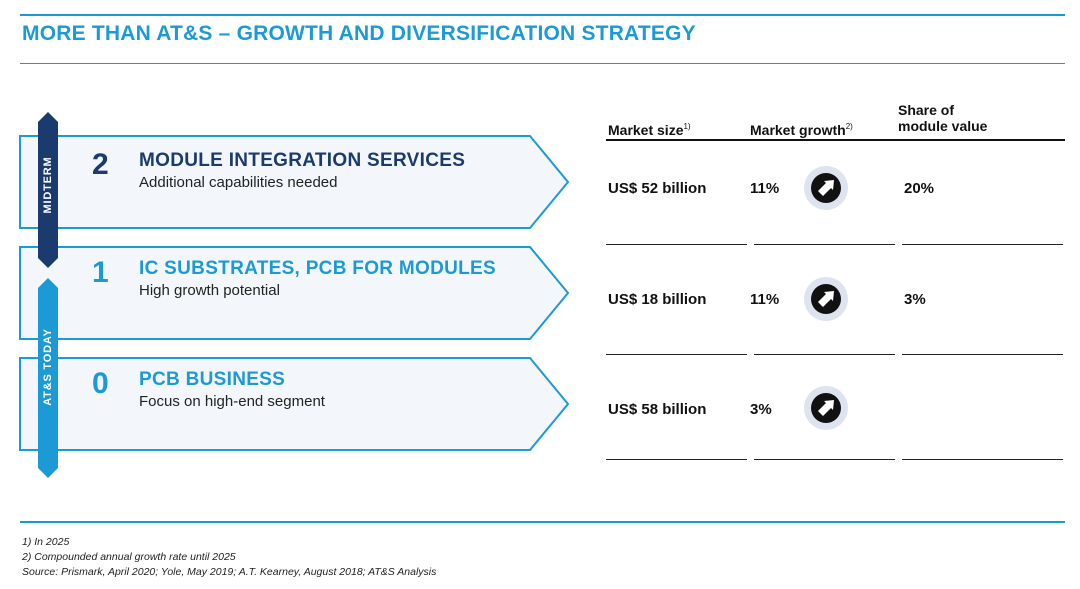  I want to click on footer-rule, so click(542, 522).